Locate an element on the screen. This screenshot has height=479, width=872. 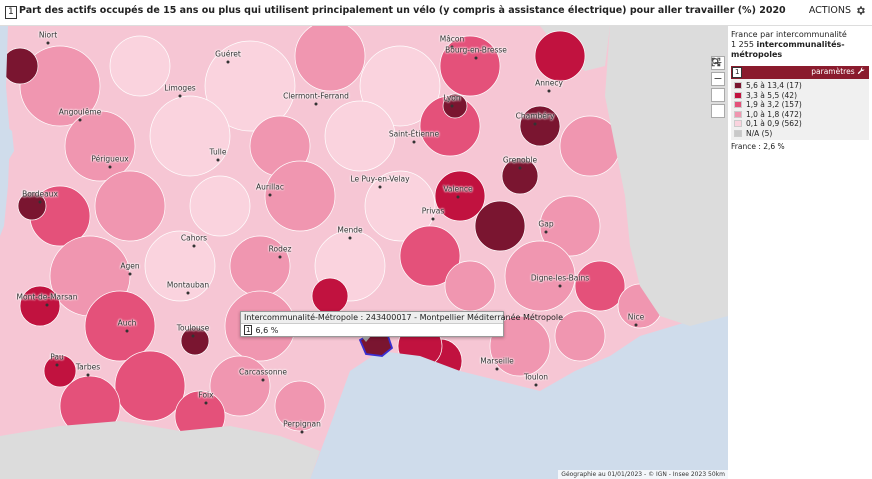
indicator-badge: 1 is located at coordinates (11, 12).